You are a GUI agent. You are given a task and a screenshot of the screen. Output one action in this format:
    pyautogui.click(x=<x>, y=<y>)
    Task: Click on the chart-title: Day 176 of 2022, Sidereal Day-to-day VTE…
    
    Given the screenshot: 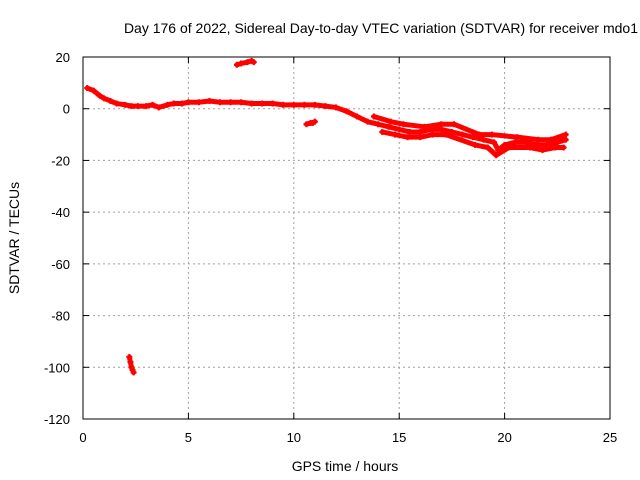 What is the action you would take?
    pyautogui.click(x=381, y=28)
    